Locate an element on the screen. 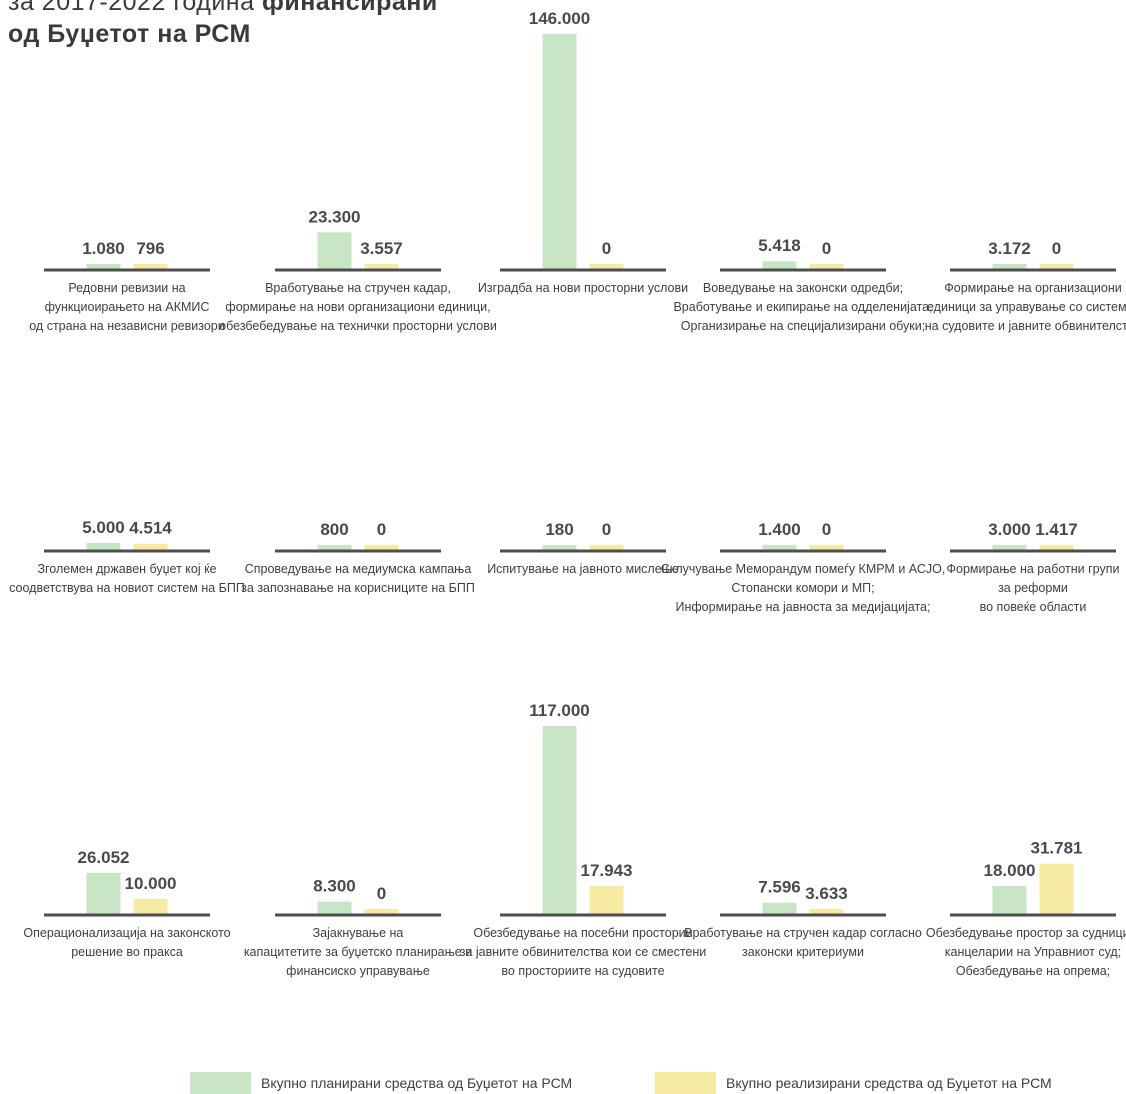 The width and height of the screenshot is (1126, 1094). chart-caption-line: Формирање на работни групи is located at coordinates (1033, 569).